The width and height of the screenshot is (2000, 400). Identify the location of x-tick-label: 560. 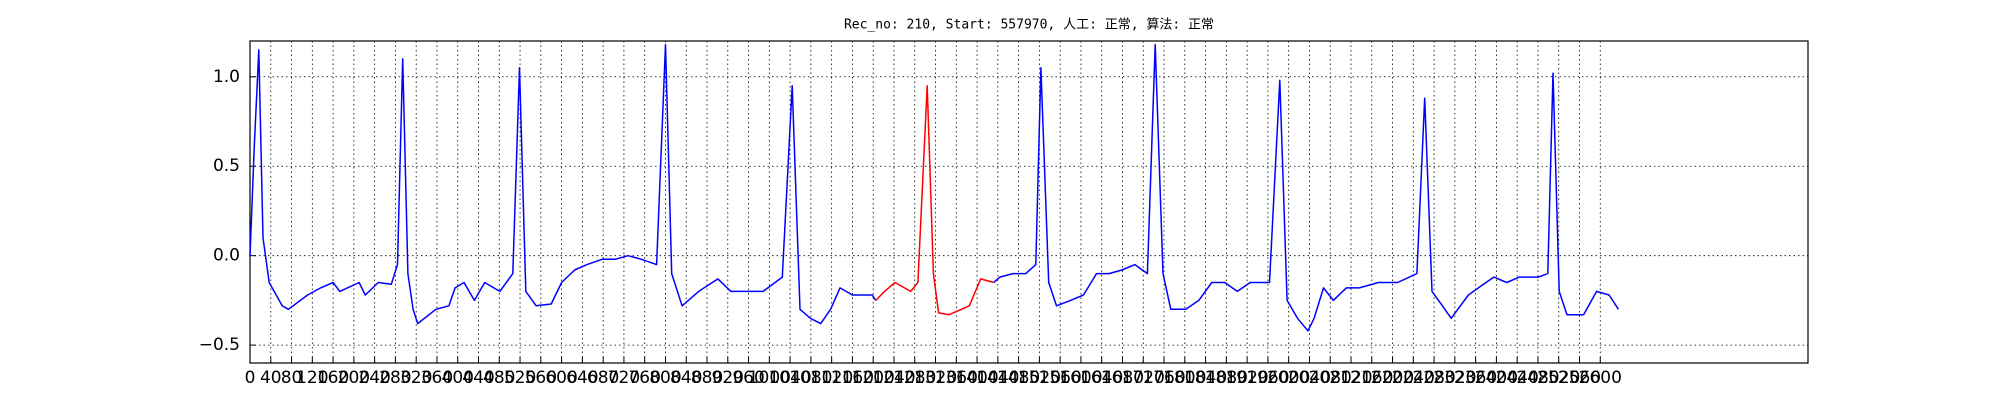
(541, 378).